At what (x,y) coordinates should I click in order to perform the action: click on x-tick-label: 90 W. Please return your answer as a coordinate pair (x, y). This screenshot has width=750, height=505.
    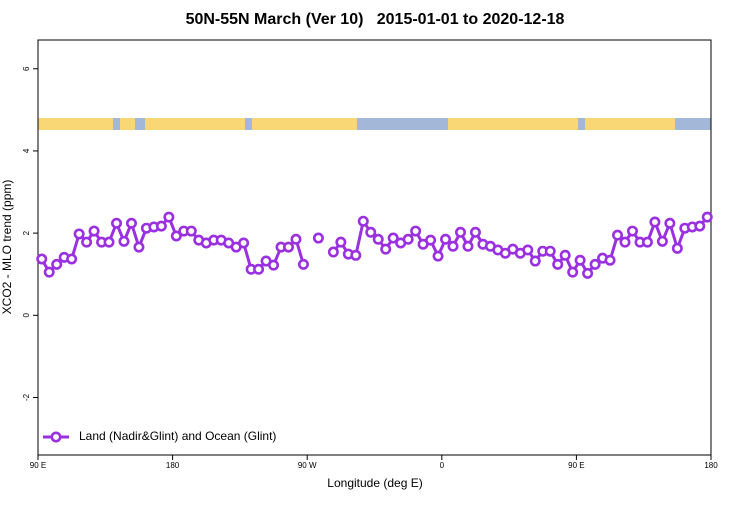
    Looking at the image, I should click on (307, 465).